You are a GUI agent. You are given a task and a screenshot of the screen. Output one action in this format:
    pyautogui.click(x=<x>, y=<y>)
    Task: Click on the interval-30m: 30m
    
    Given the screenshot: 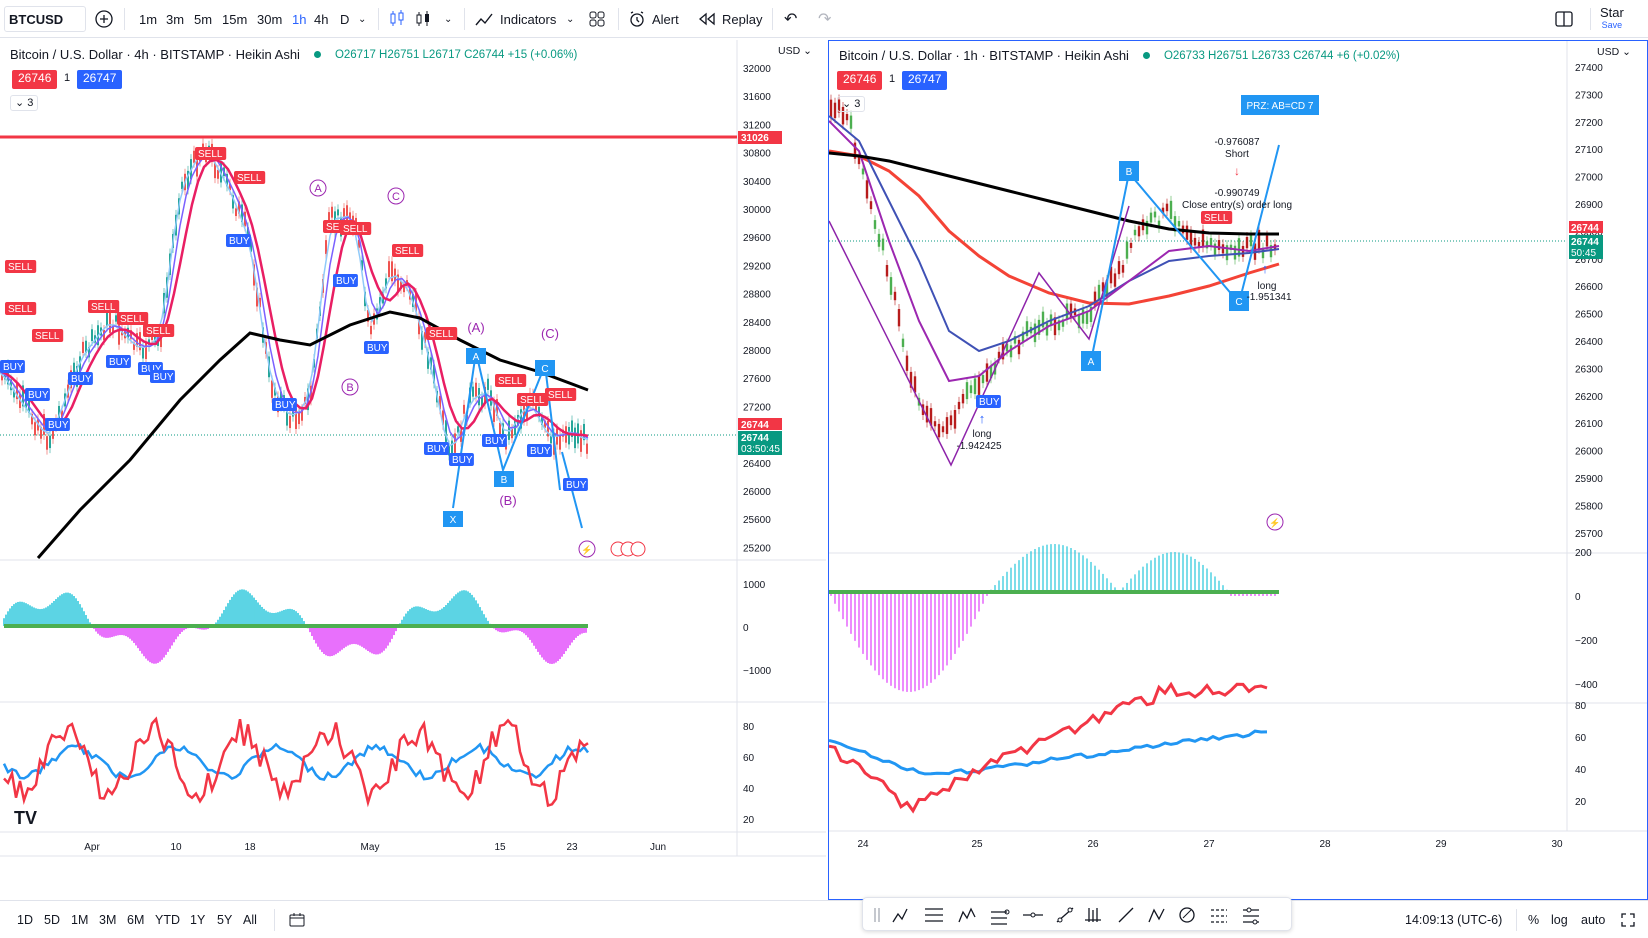 What is the action you would take?
    pyautogui.click(x=270, y=19)
    